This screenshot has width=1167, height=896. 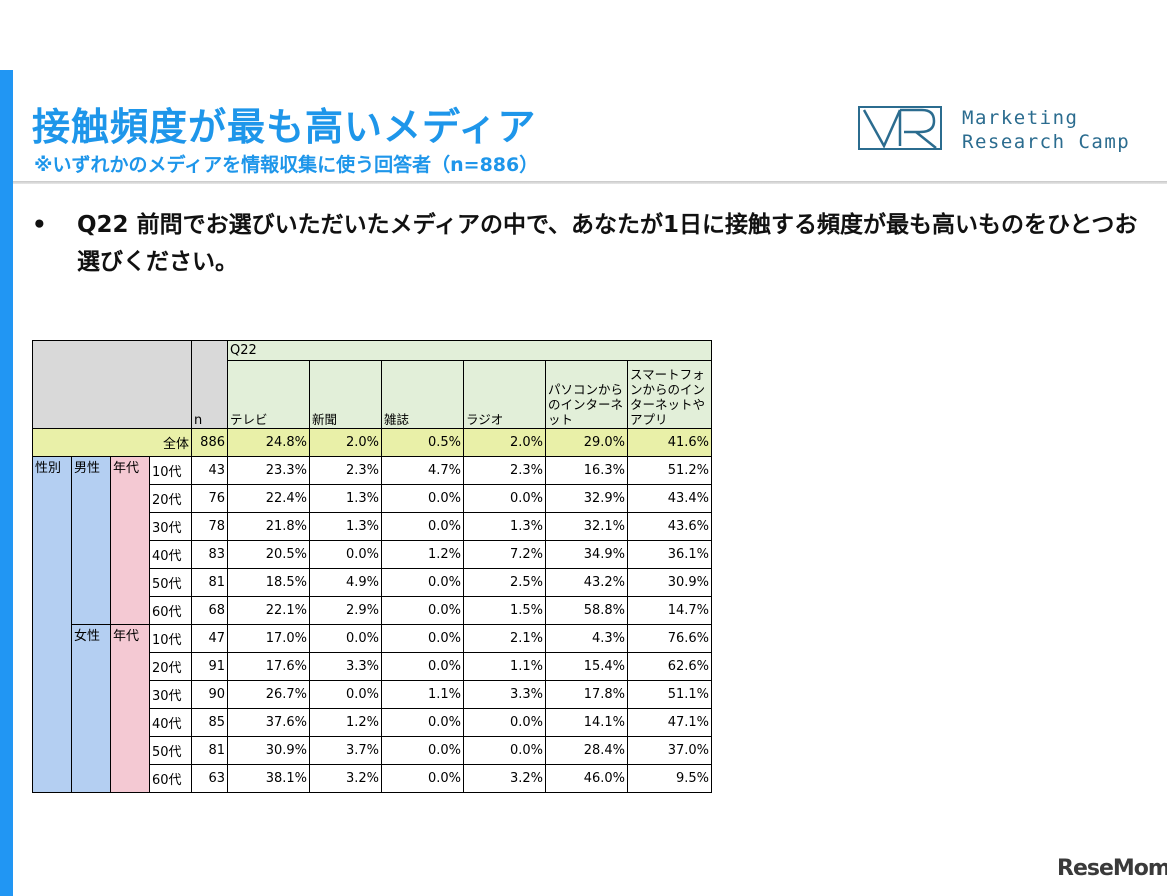 What do you see at coordinates (209, 526) in the screenshot?
I see `n-value: 78` at bounding box center [209, 526].